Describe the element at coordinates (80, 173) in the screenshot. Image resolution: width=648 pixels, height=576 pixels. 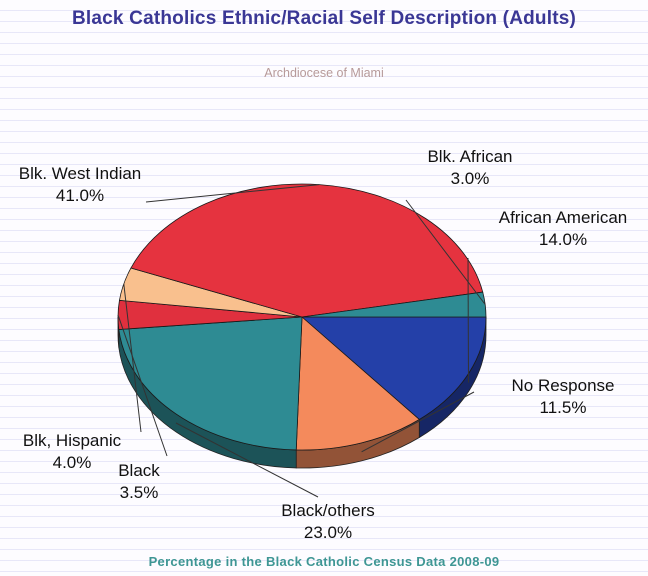
I see `slice-label-5: Blk. West Indian` at that location.